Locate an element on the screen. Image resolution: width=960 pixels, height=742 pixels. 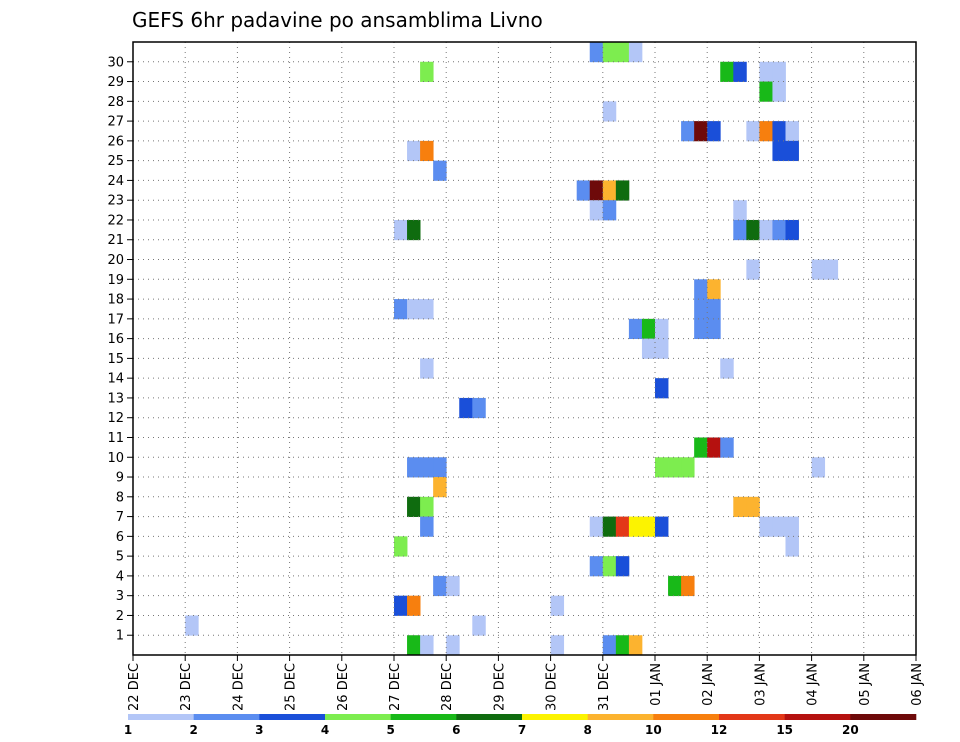
x-tick-label: 27 DEC is located at coordinates (395, 687).